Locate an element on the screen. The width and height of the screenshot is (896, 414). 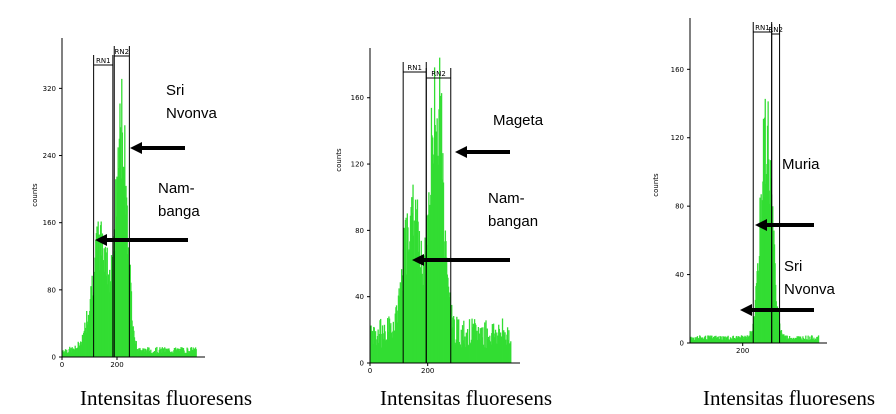
gate-rn1: RN1 is located at coordinates (103, 206).